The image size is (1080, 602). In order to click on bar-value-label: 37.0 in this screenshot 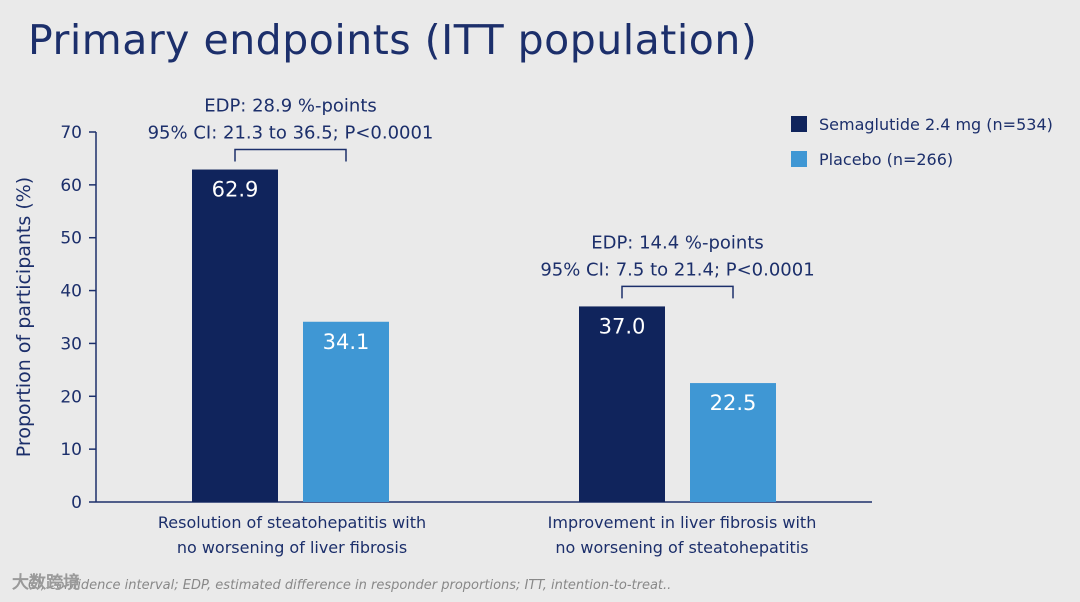, I will do `click(622, 326)`.